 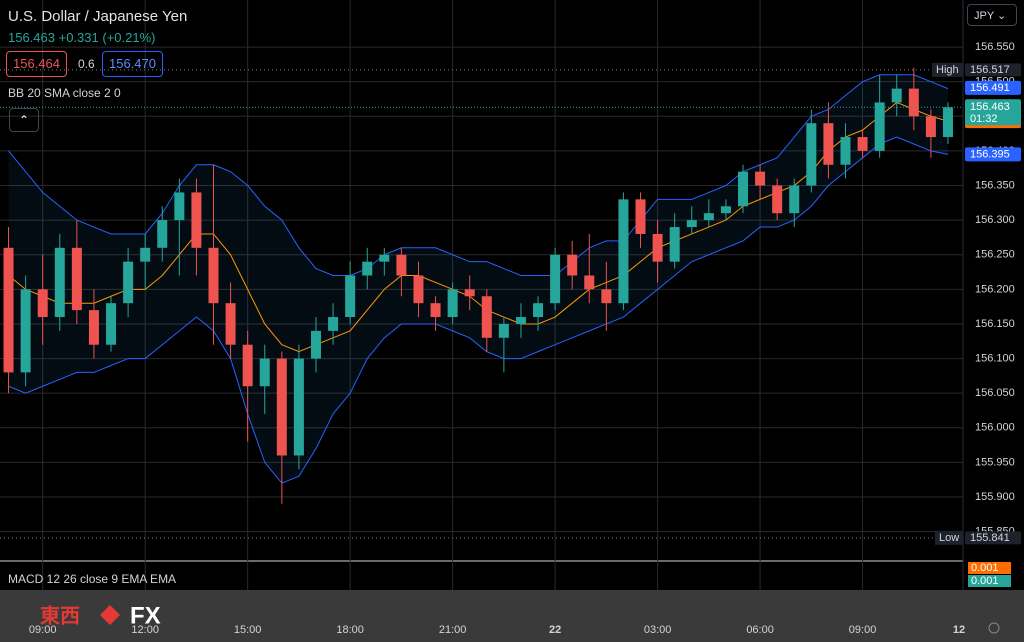 I want to click on high-tag-bg, so click(x=993, y=70).